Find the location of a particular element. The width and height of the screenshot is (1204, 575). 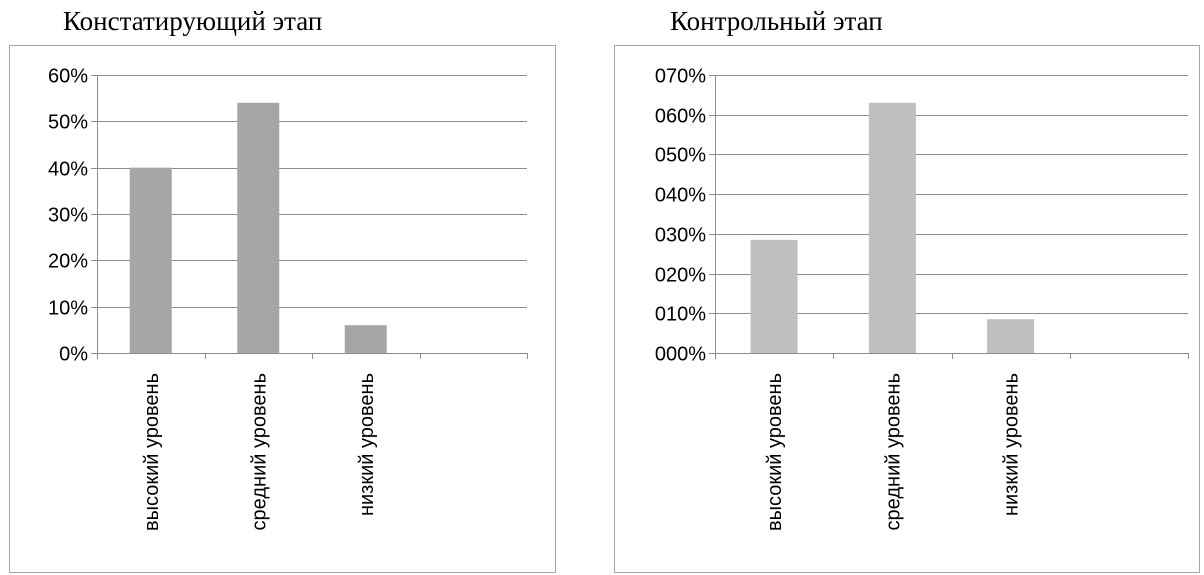

y-tick-label: 30% is located at coordinates (68, 216).